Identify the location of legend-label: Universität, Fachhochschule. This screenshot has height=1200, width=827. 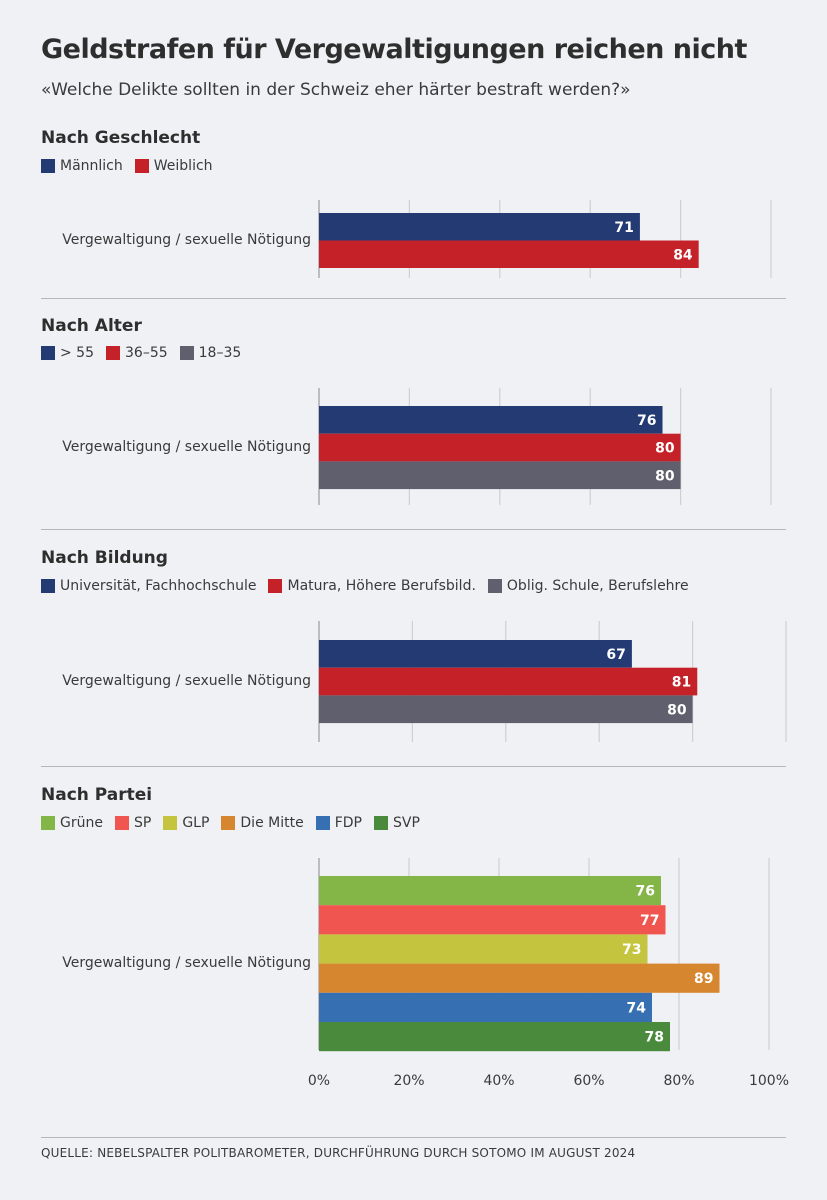
(158, 586).